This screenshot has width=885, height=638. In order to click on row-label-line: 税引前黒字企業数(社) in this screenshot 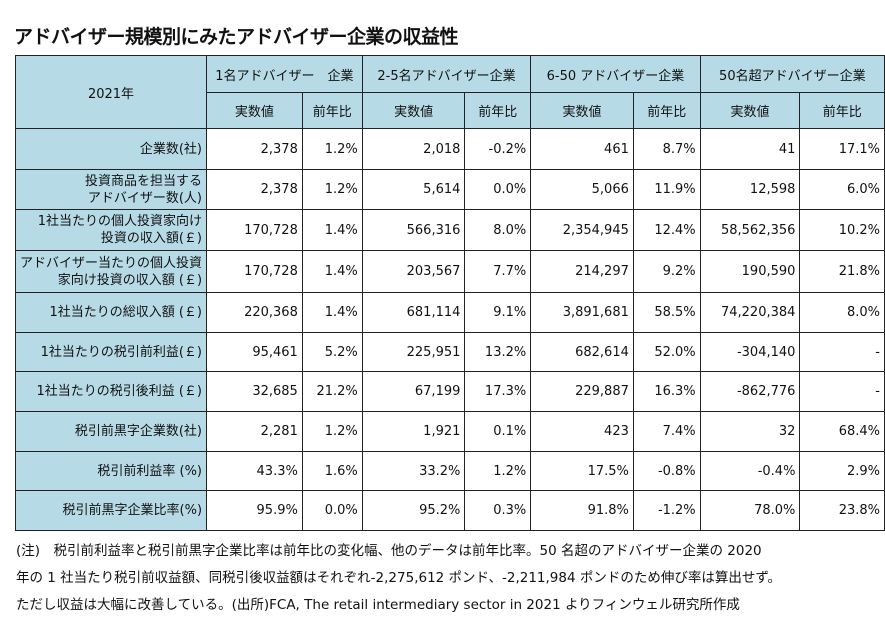, I will do `click(138, 431)`.